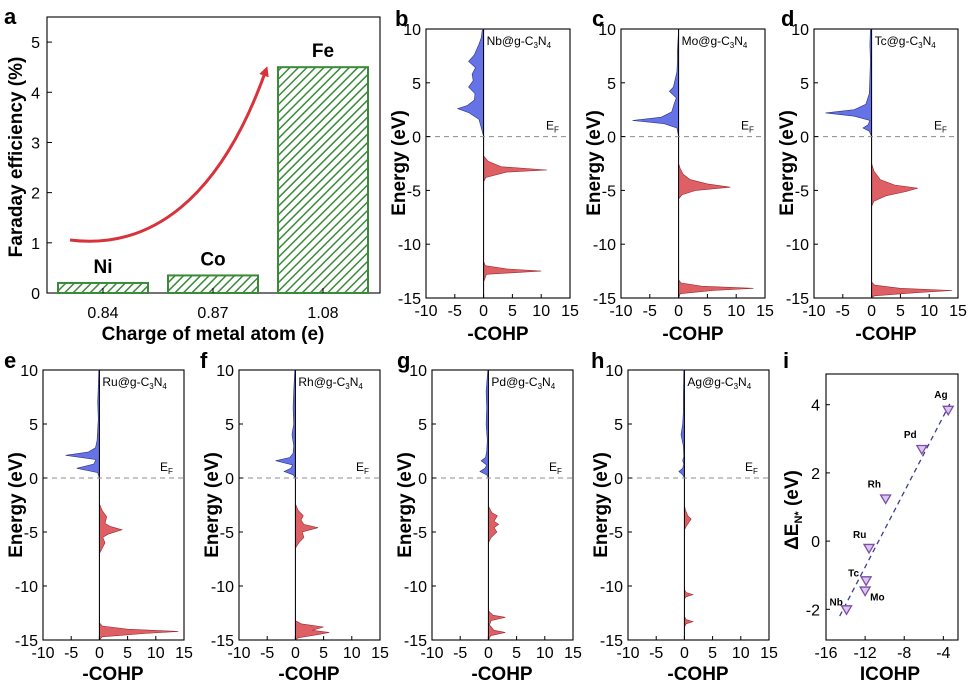  What do you see at coordinates (16, 505) in the screenshot?
I see `panel-e-ylabel: Energy (eV)` at bounding box center [16, 505].